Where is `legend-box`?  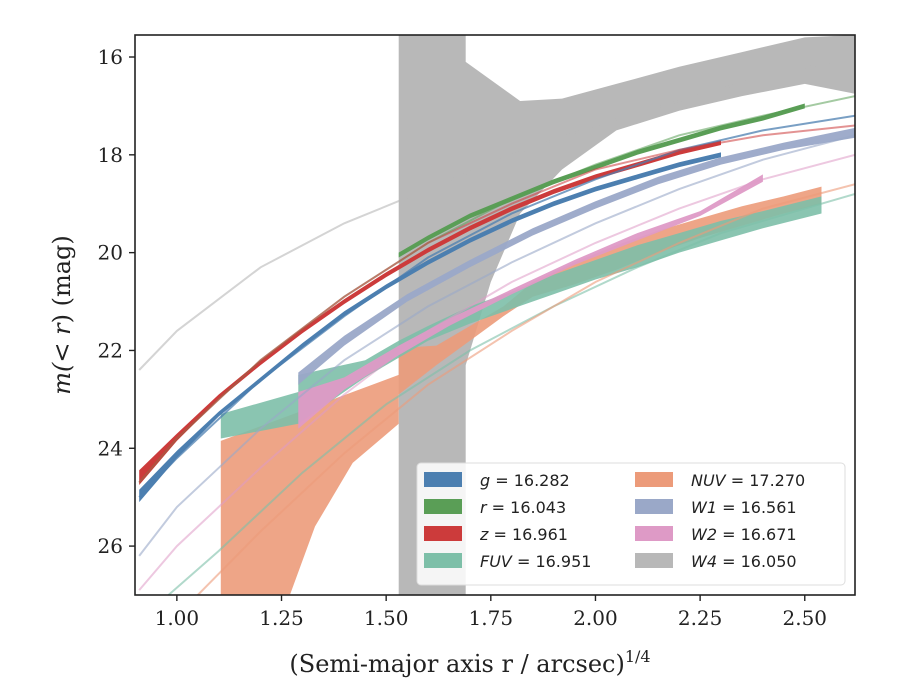 legend-box is located at coordinates (631, 524).